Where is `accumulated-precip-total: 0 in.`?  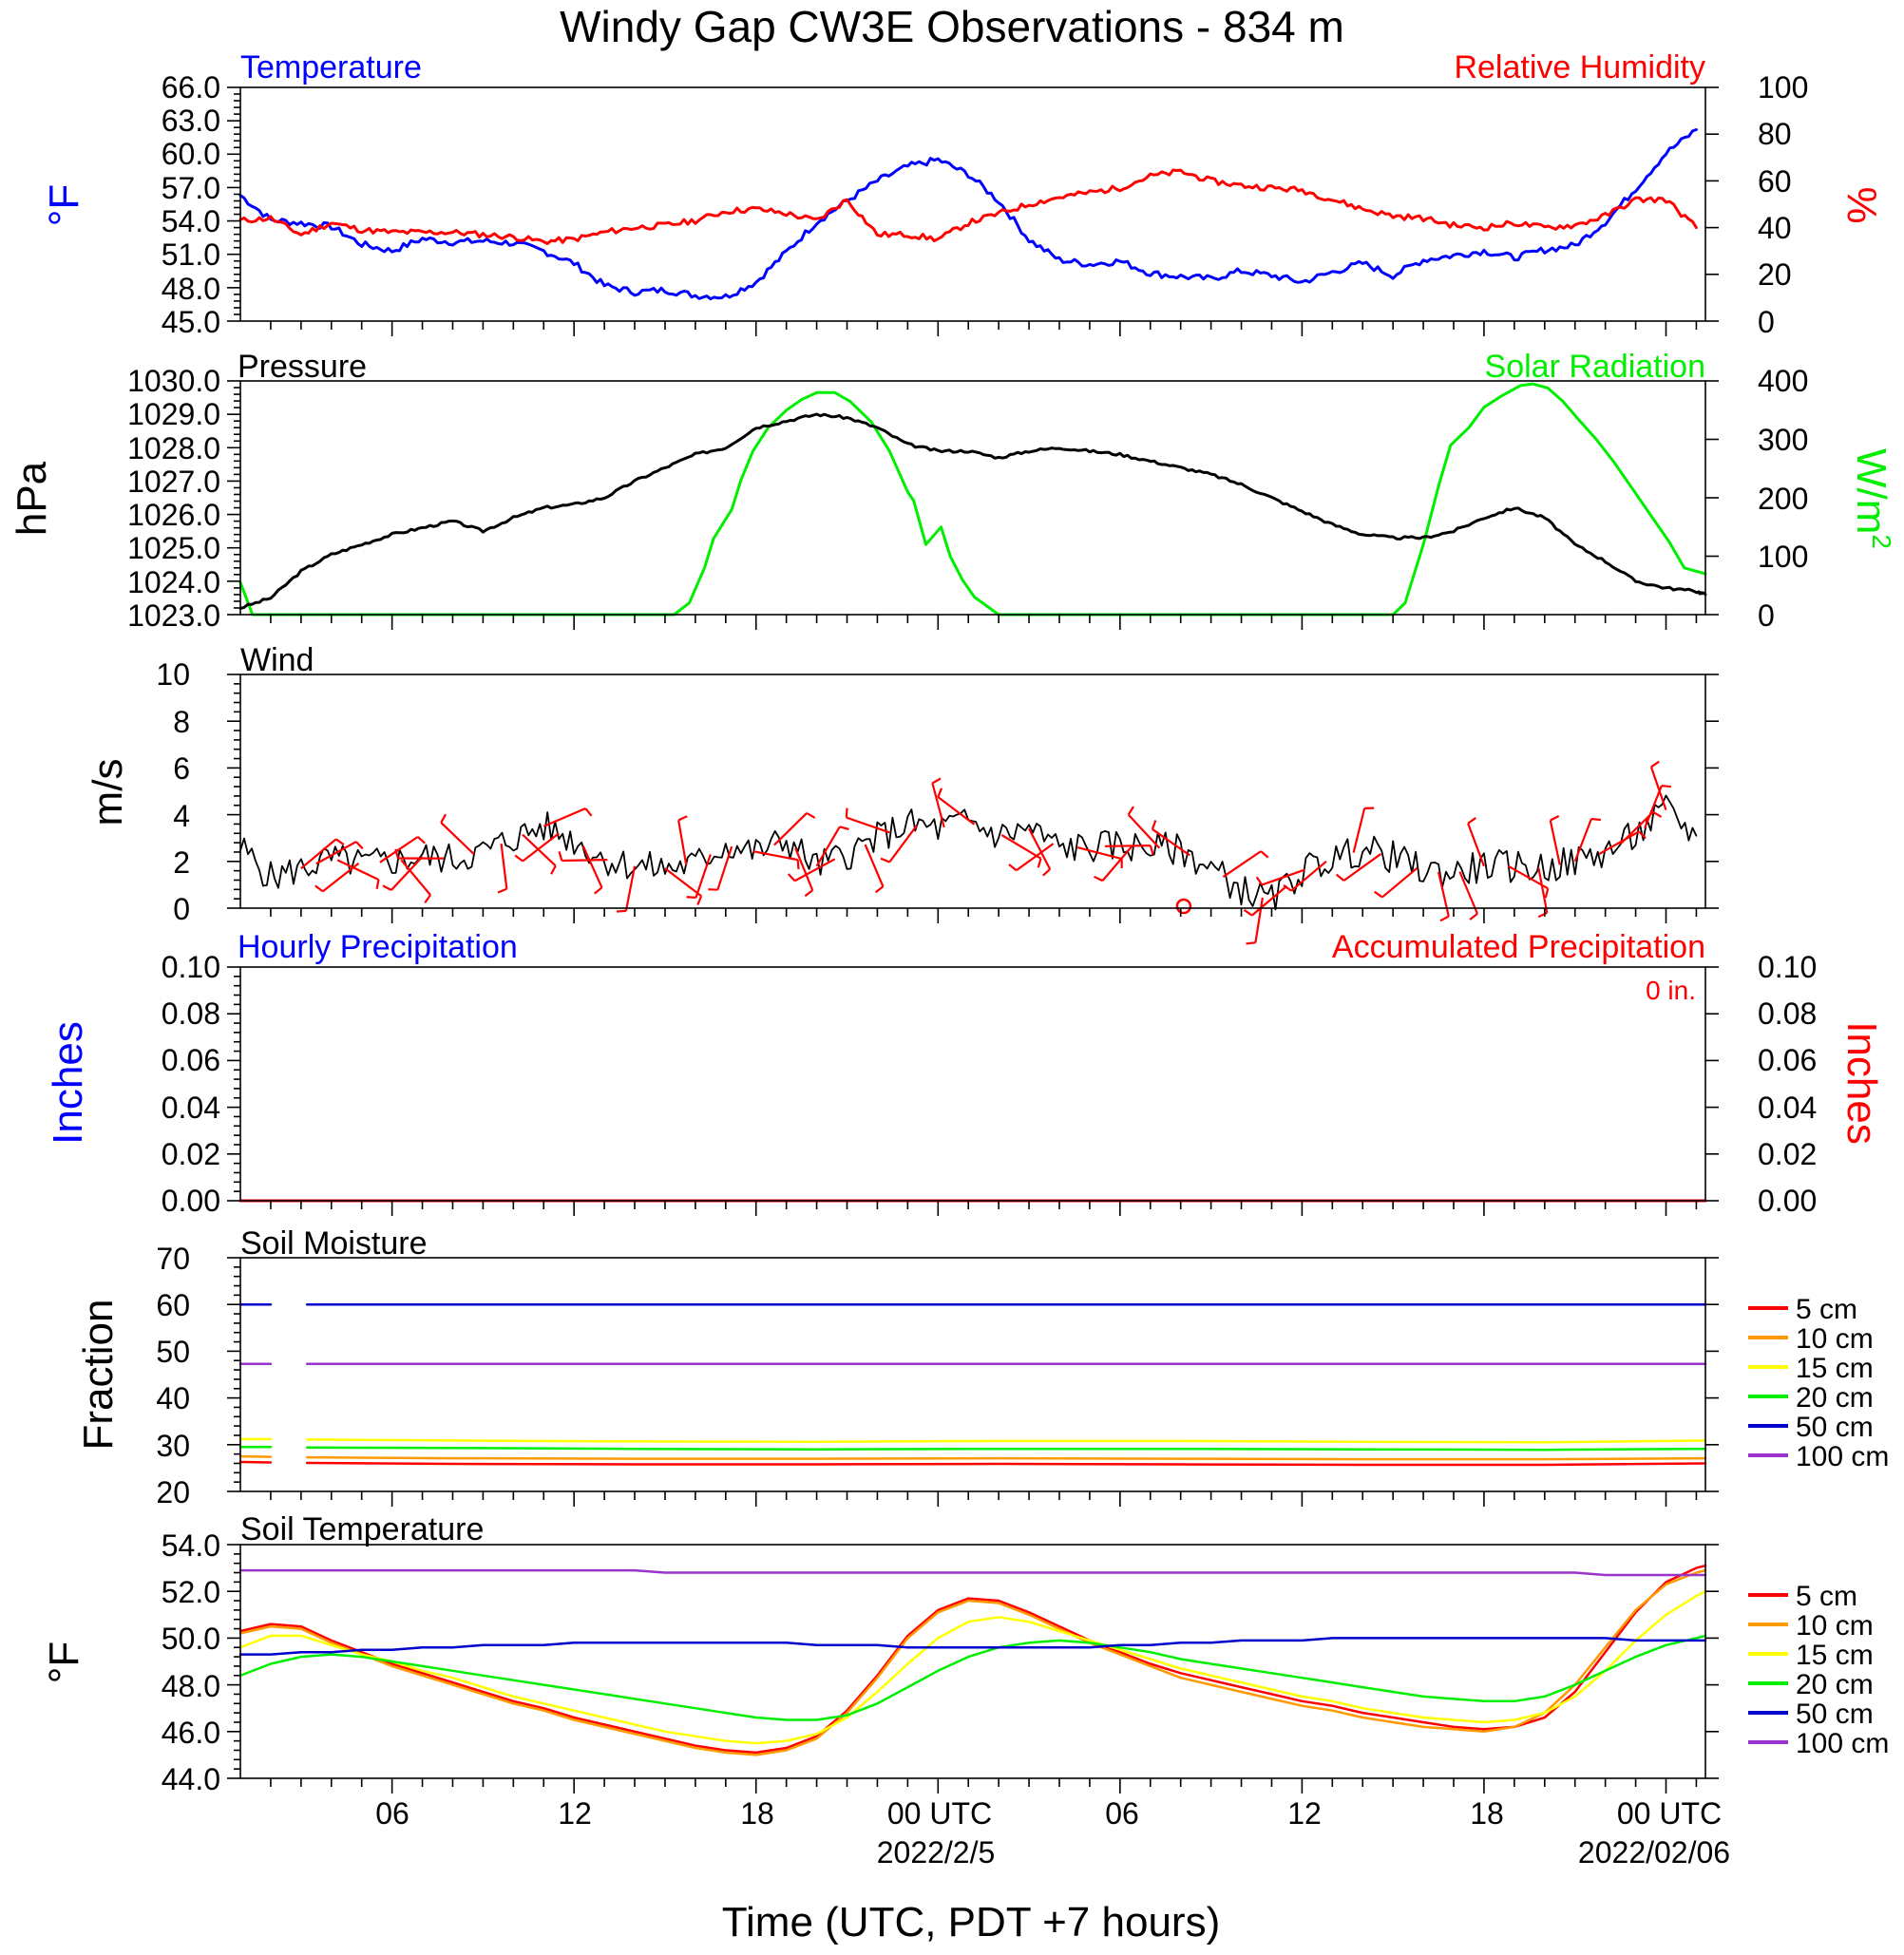
accumulated-precip-total: 0 in. is located at coordinates (1671, 990).